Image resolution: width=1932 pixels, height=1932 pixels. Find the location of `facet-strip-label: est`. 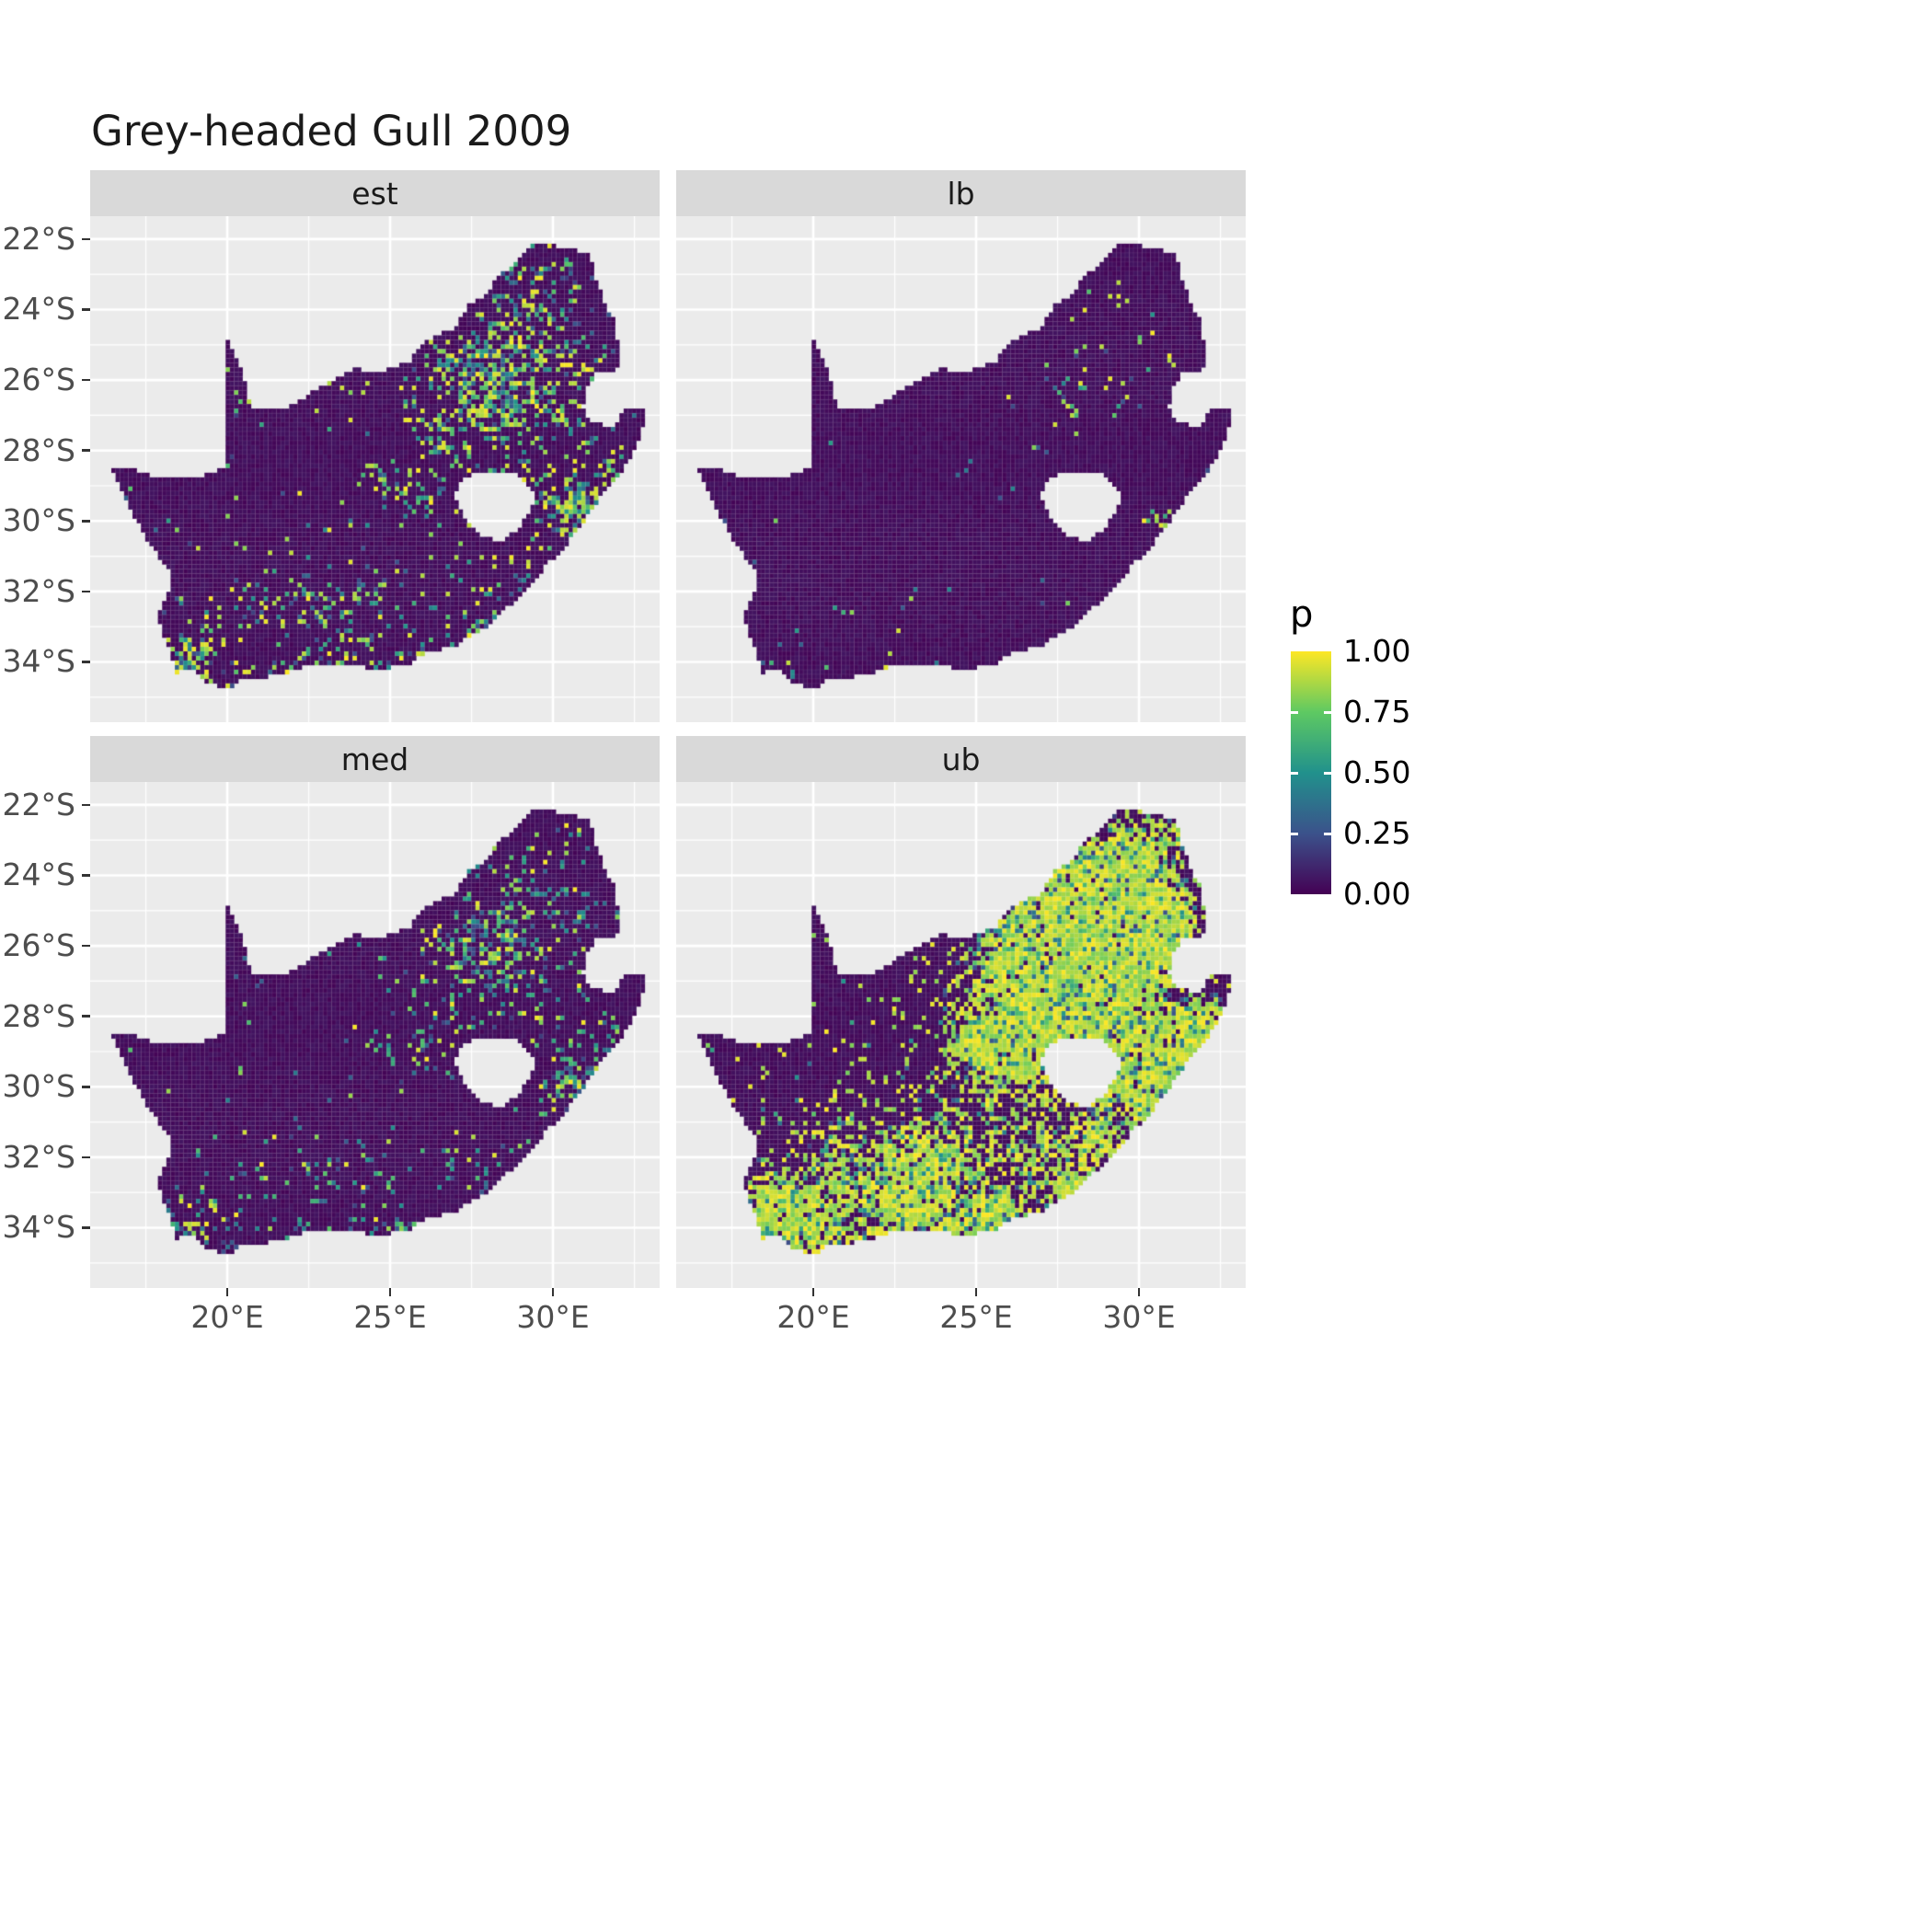

facet-strip-label: est is located at coordinates (374, 193).